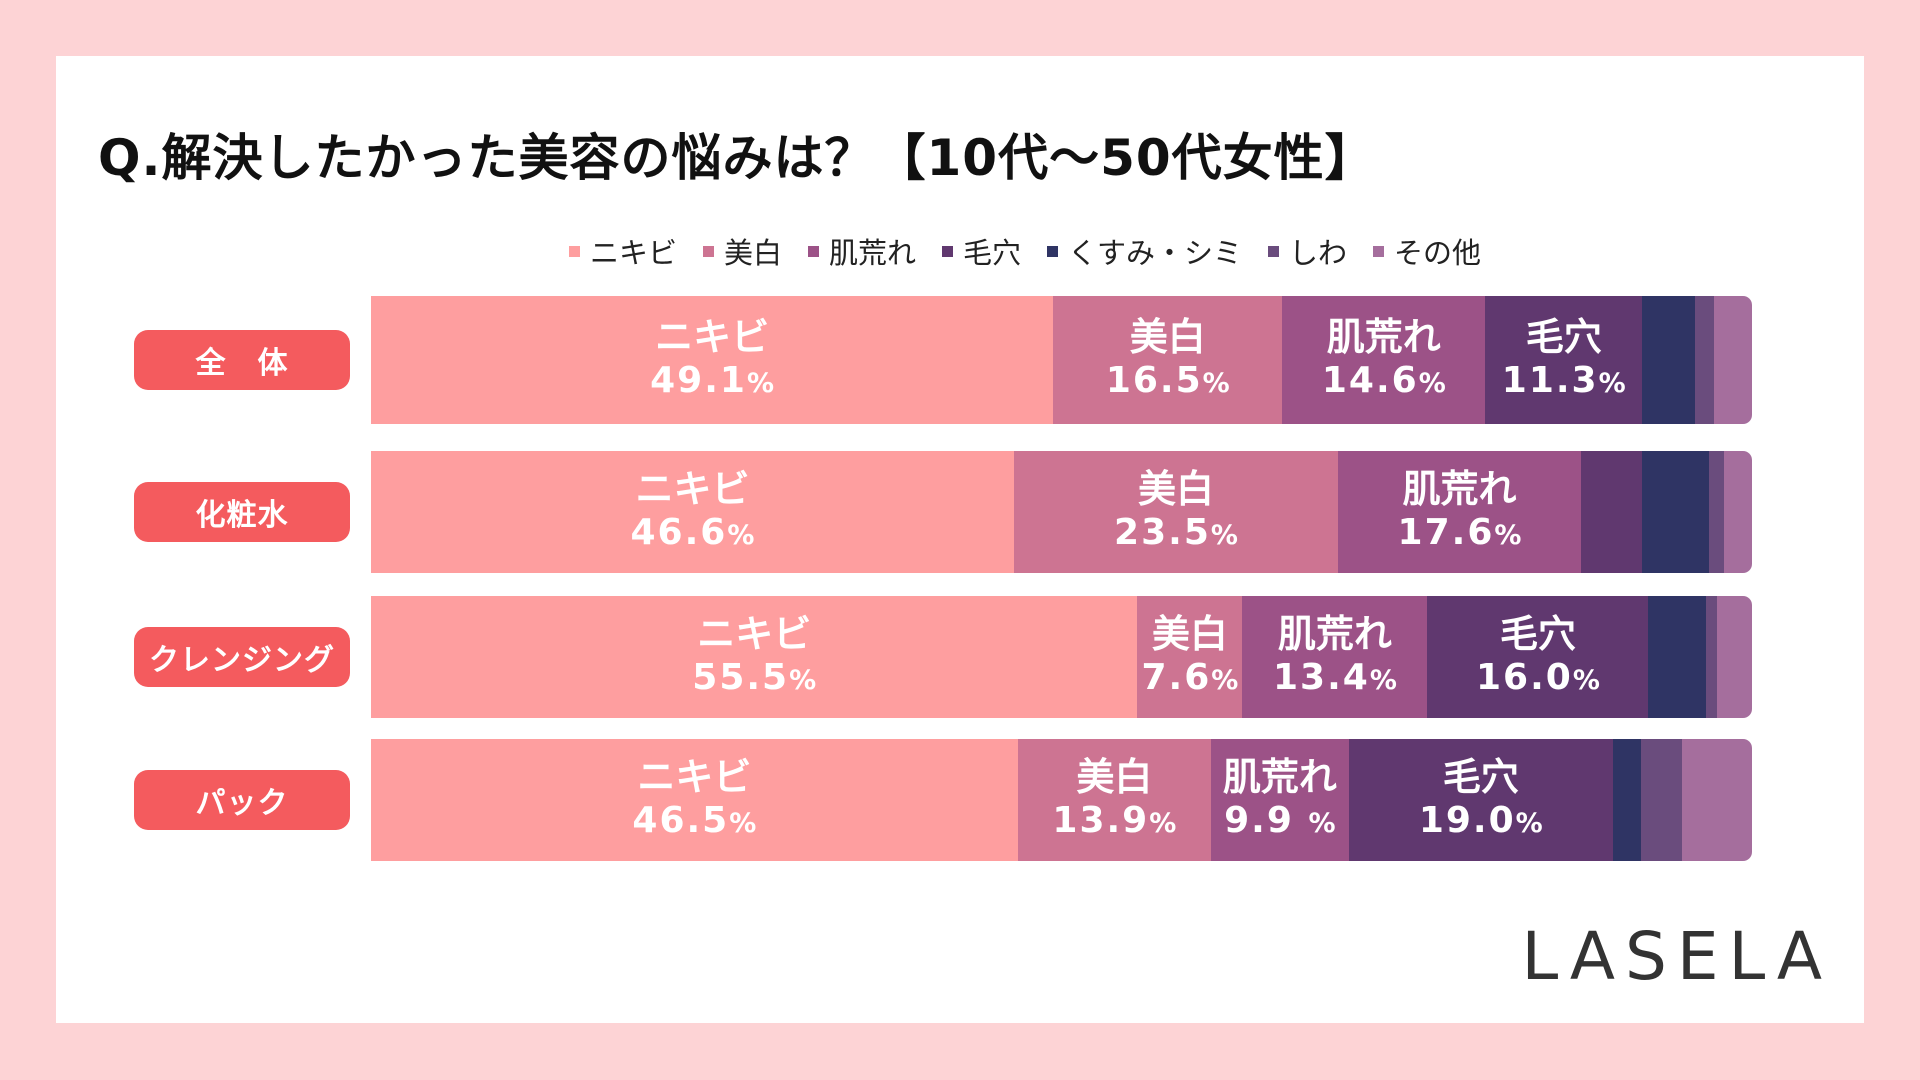 Image resolution: width=1920 pixels, height=1080 pixels. Describe the element at coordinates (1370, 380) in the screenshot. I see `segment-value-number: 14.6` at that location.